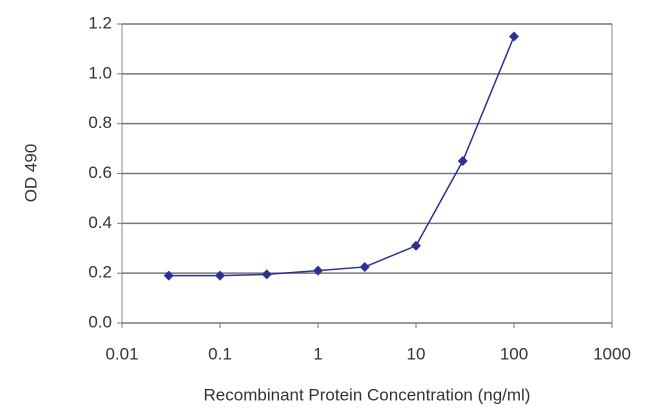 This screenshot has height=420, width=650. What do you see at coordinates (612, 353) in the screenshot?
I see `x-tick-label: 1000` at bounding box center [612, 353].